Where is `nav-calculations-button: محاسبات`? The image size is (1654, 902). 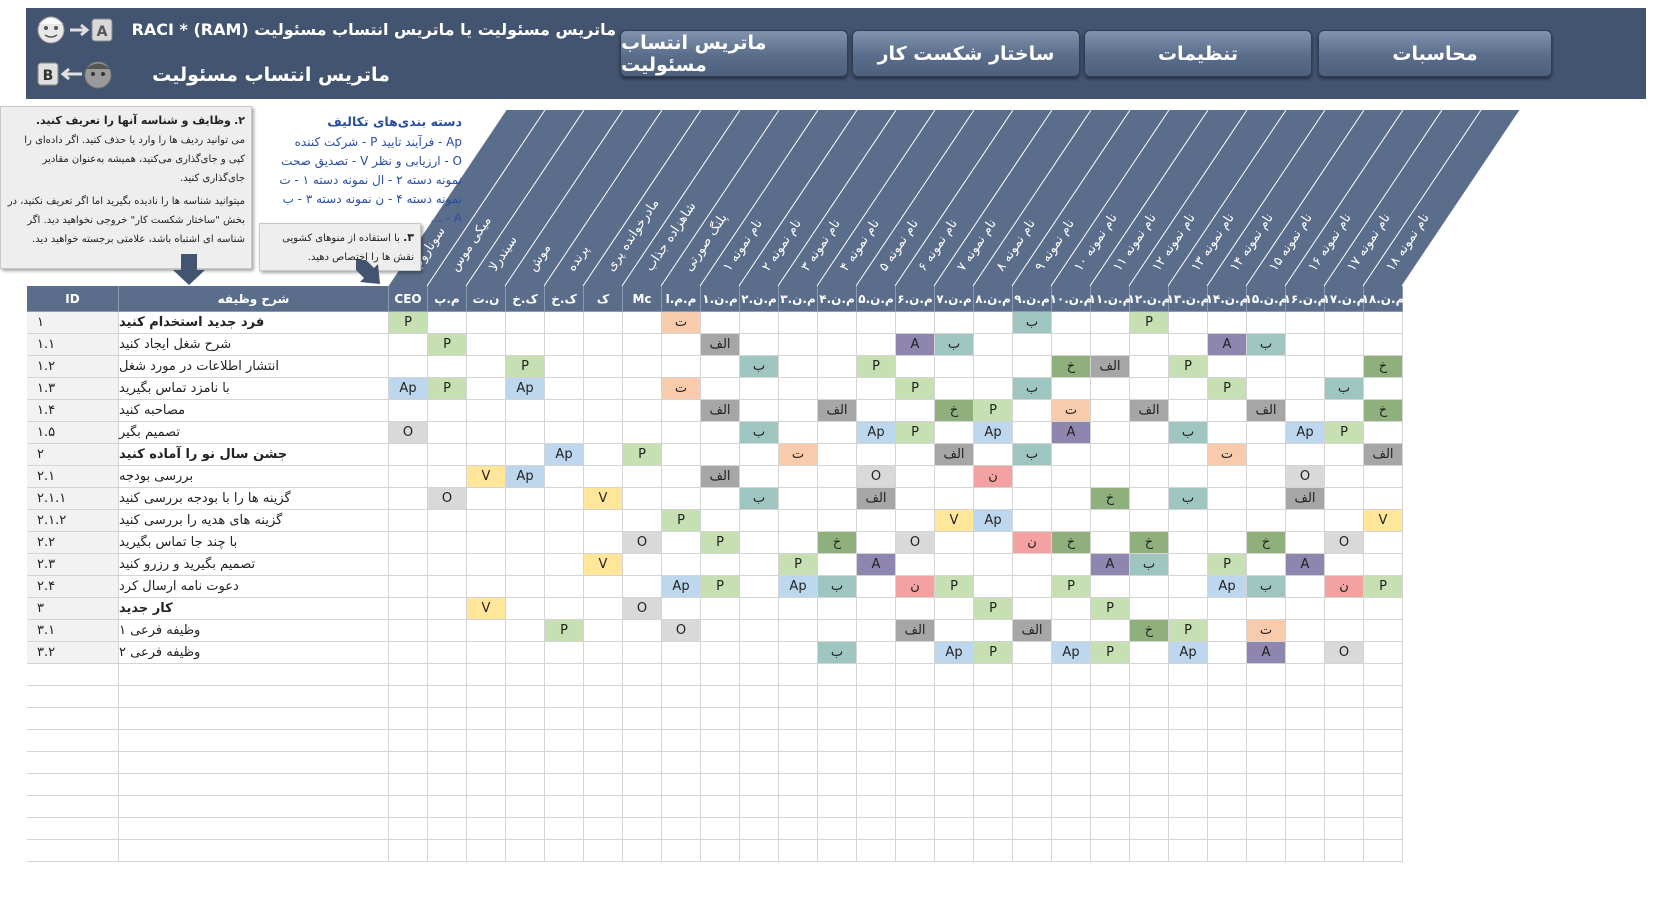
nav-calculations-button: محاسبات is located at coordinates (1435, 53).